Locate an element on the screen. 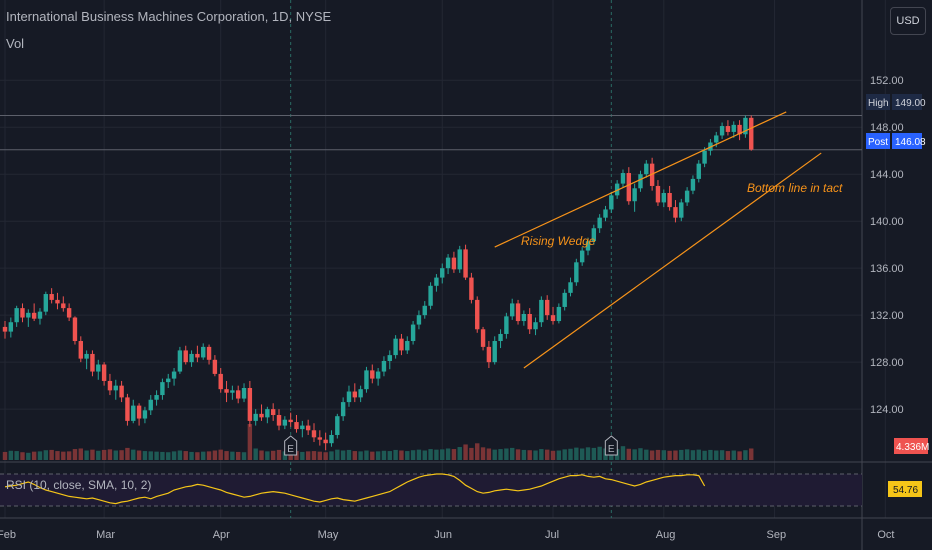 This screenshot has height=550, width=932. currency-button: USD is located at coordinates (908, 21).